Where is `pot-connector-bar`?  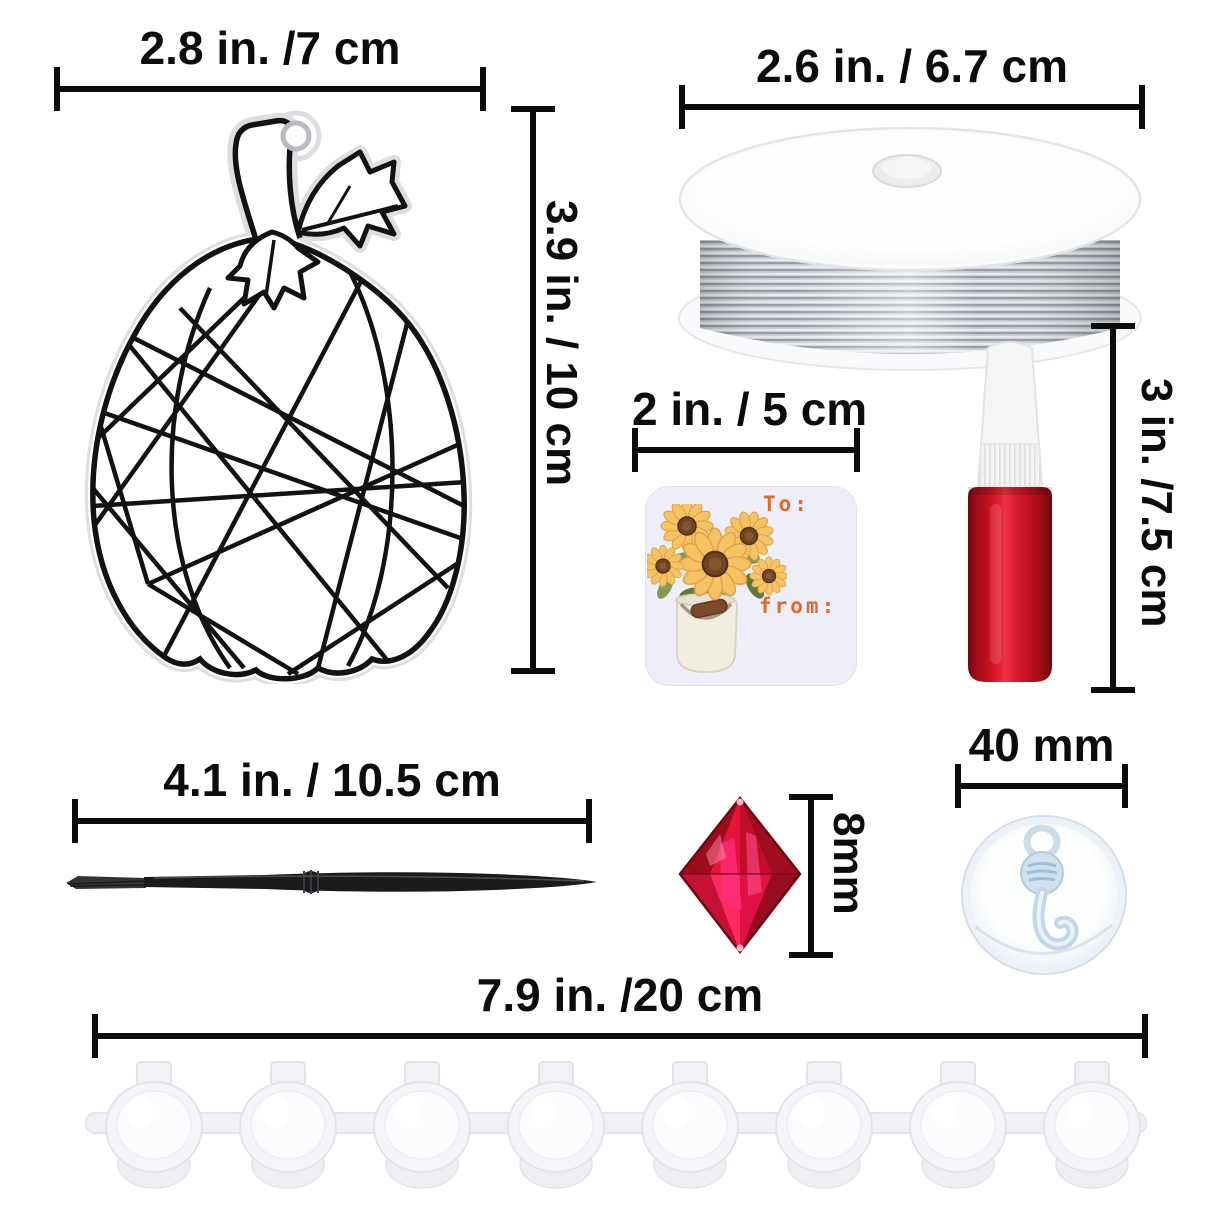 pot-connector-bar is located at coordinates (616, 1123).